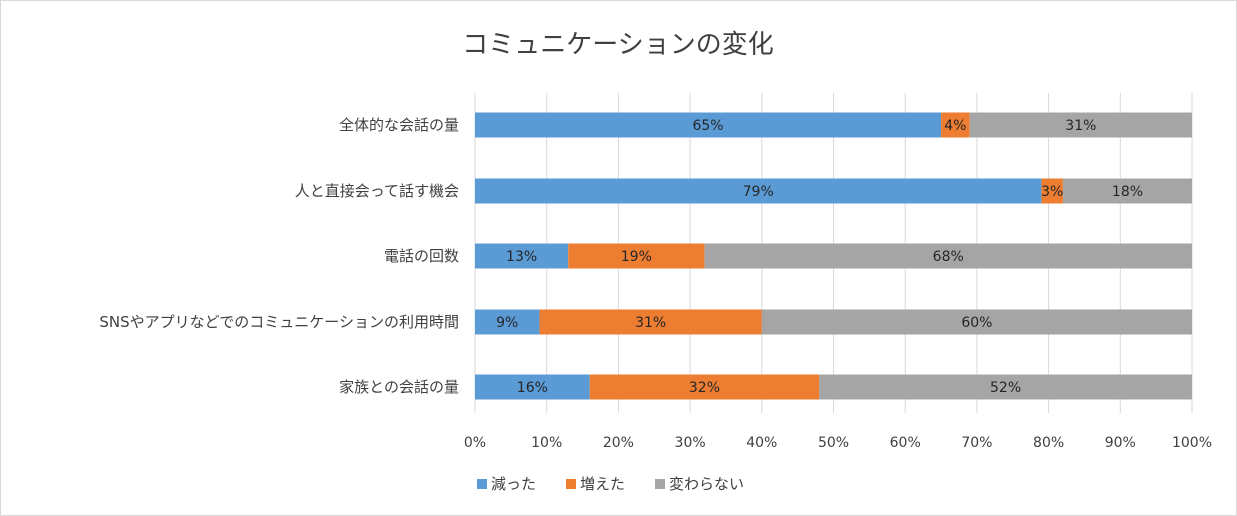 The image size is (1237, 516). Describe the element at coordinates (421, 256) in the screenshot. I see `category-label: 電話の回数` at that location.